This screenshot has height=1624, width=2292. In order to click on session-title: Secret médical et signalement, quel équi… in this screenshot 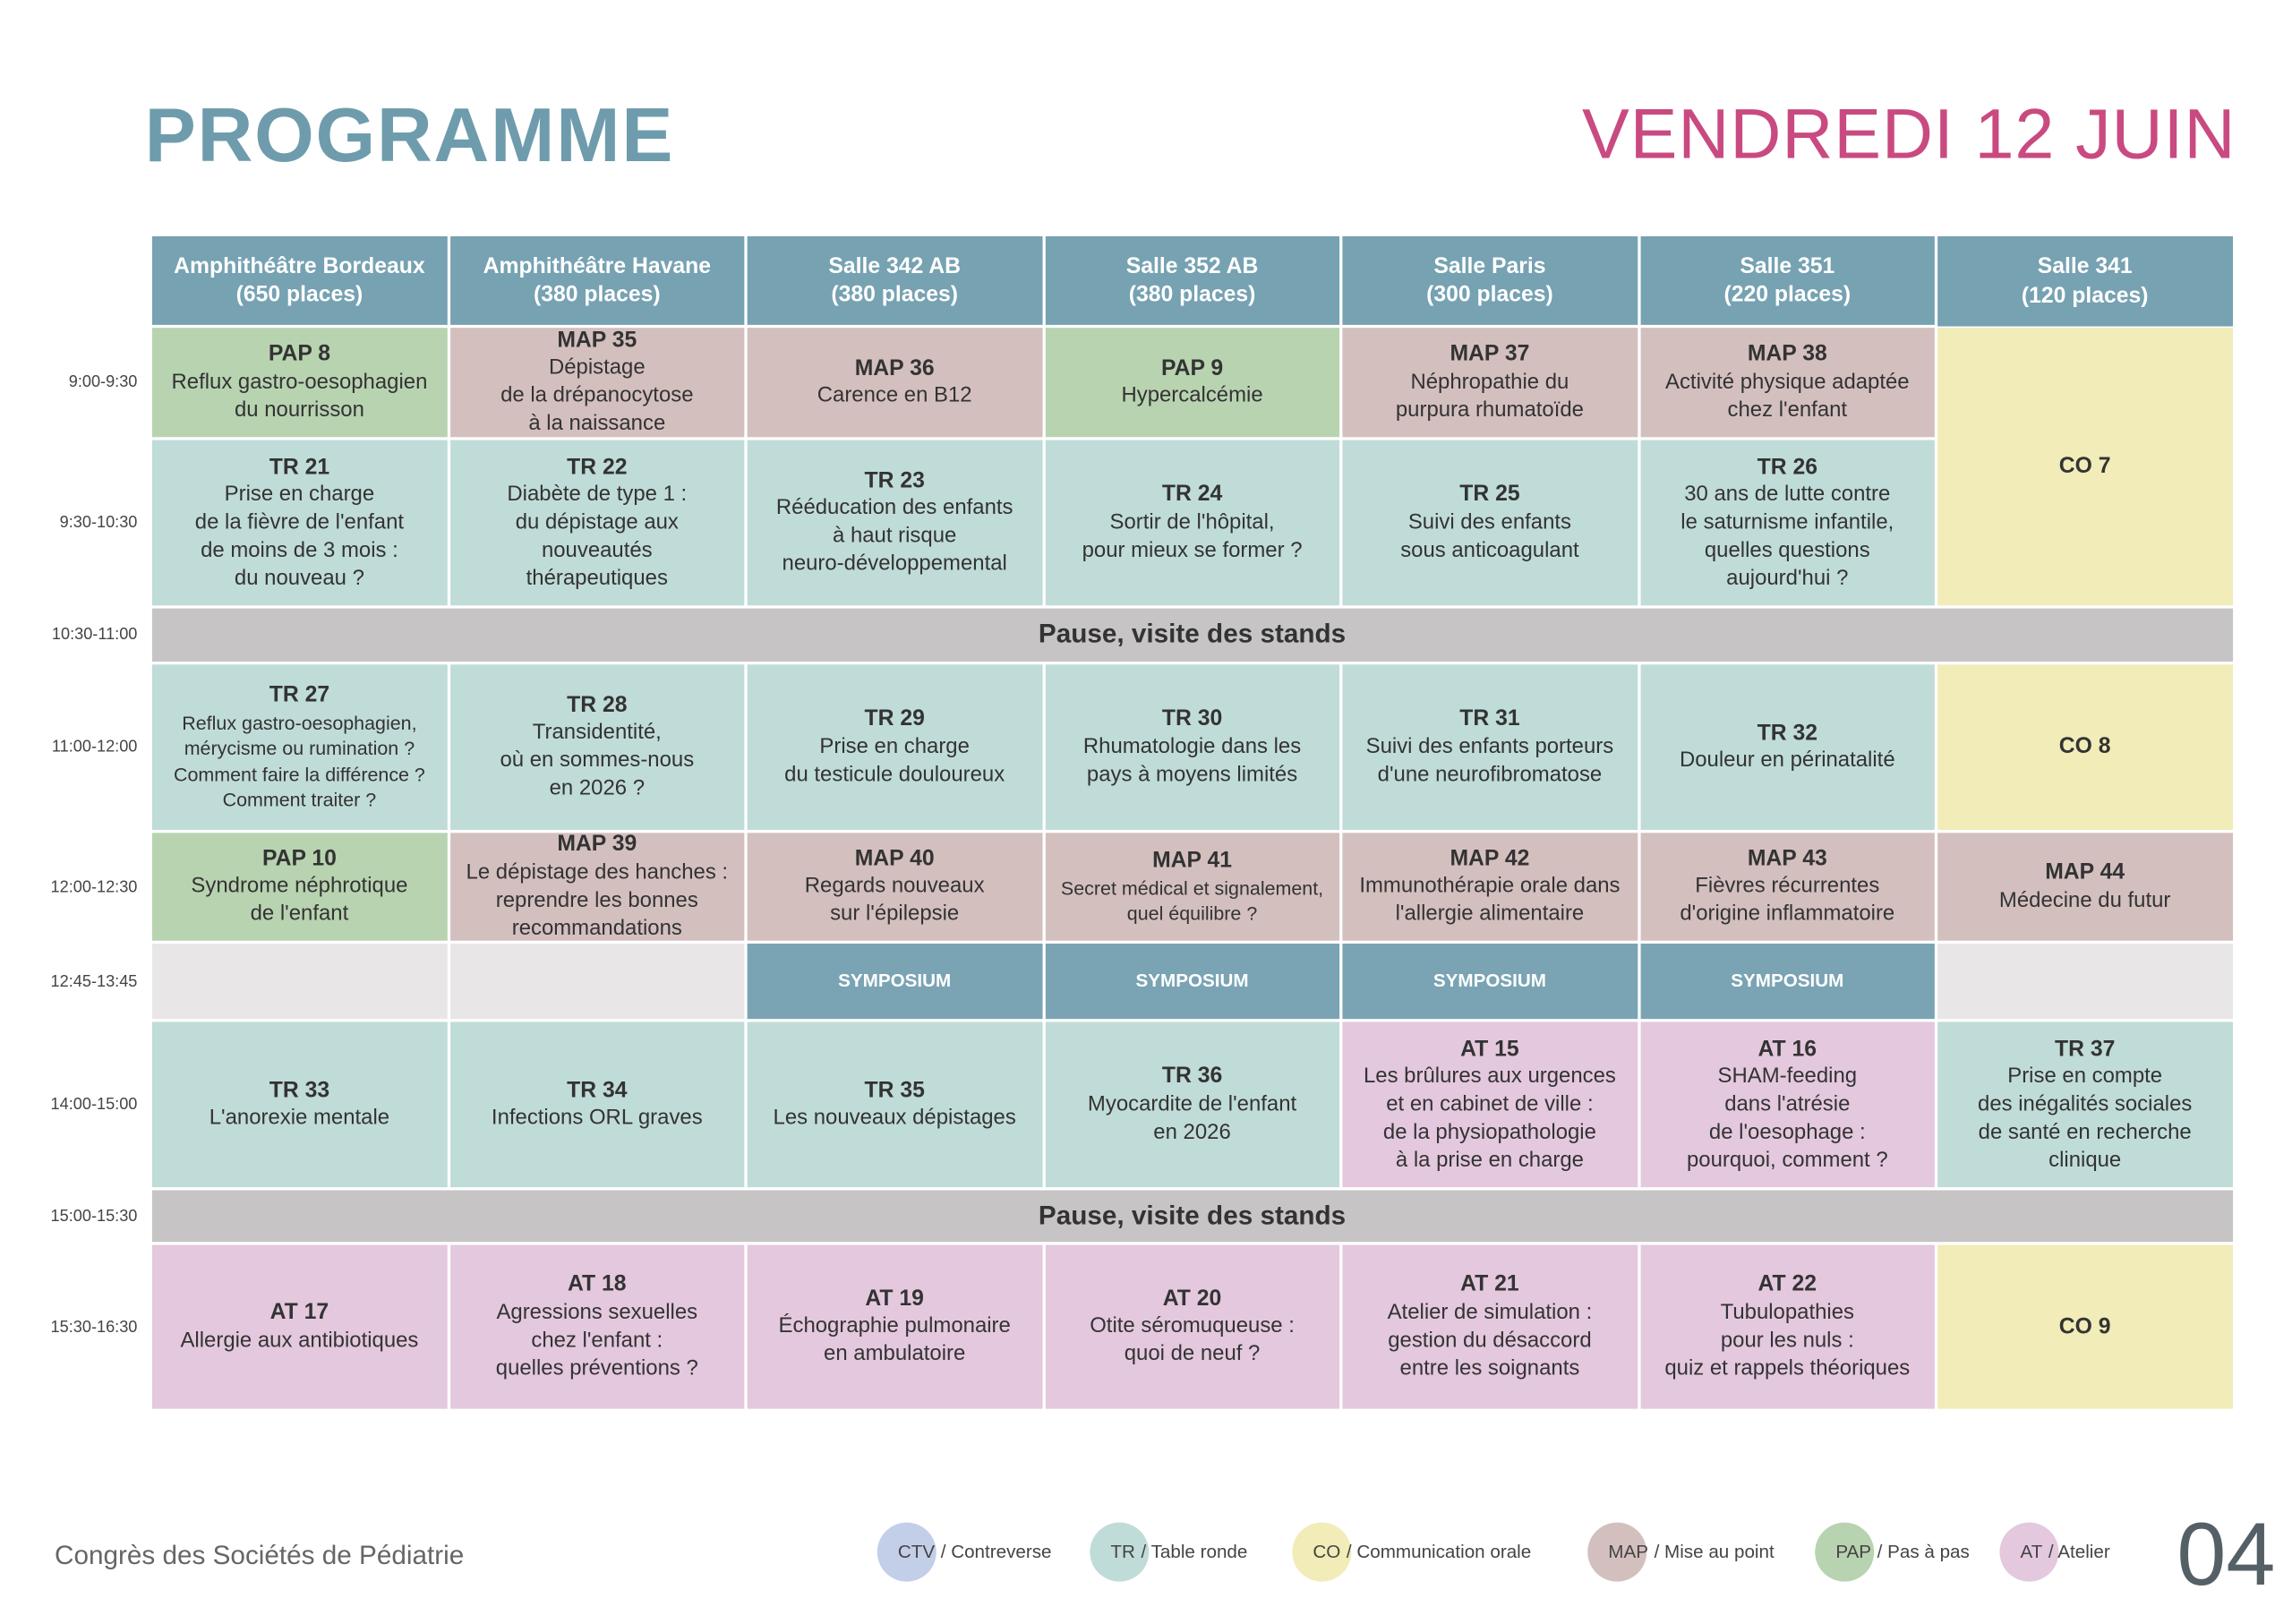, I will do `click(1192, 900)`.